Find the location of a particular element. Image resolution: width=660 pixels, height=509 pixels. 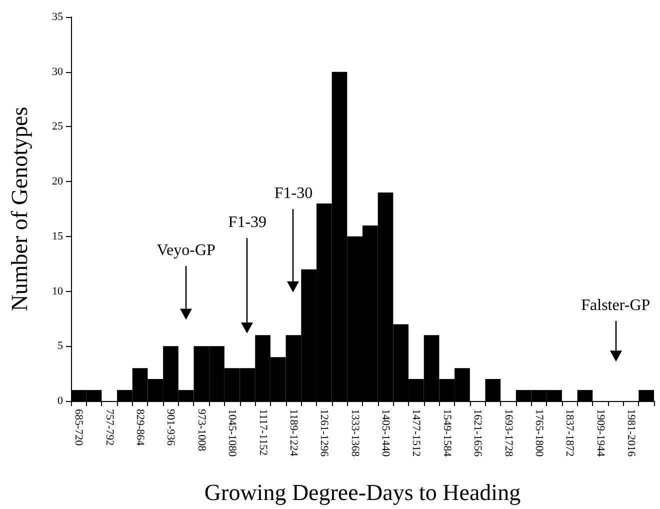

x-tick-label: 1837-1872 is located at coordinates (570, 433).